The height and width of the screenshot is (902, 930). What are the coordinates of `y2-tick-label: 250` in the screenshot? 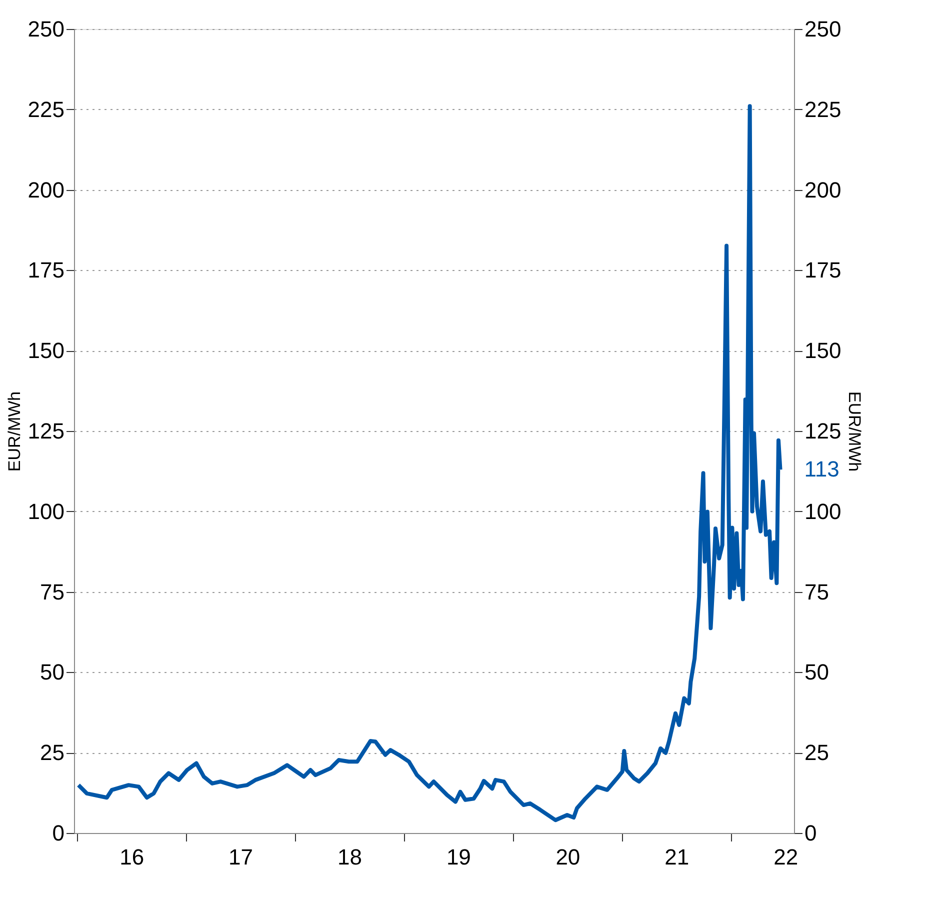 It's located at (823, 29).